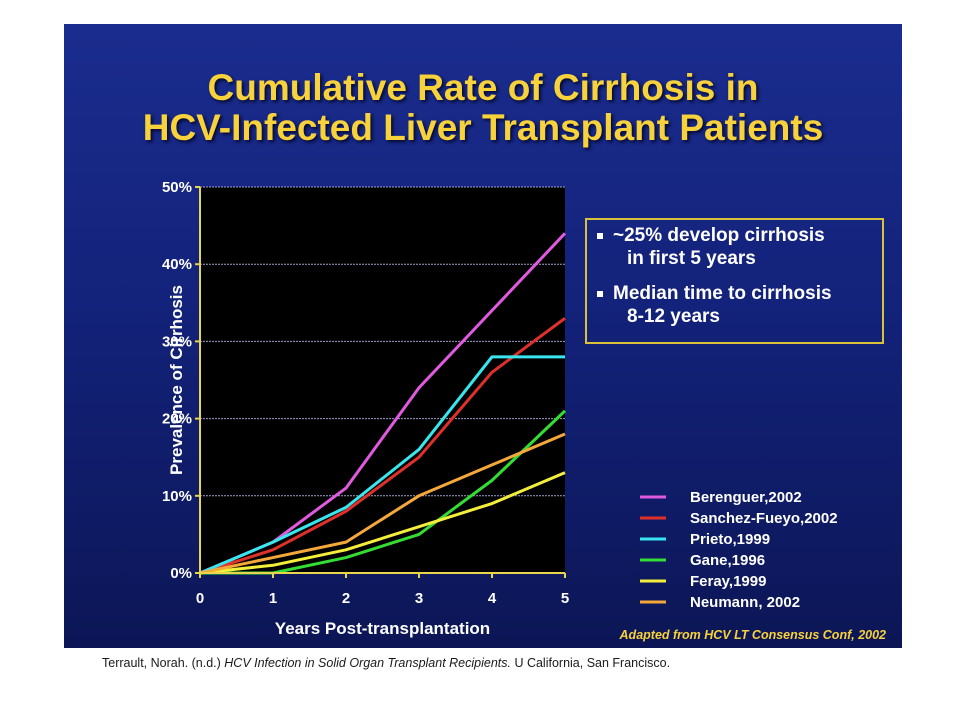  Describe the element at coordinates (736, 305) in the screenshot. I see `callout-bullet-2: Median time to cirrhosis 8-12 years` at that location.